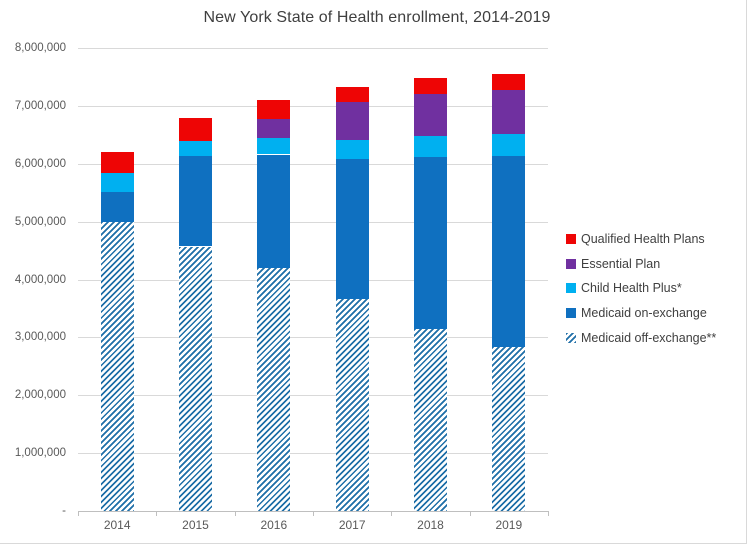 The image size is (754, 547). Describe the element at coordinates (430, 242) in the screenshot. I see `bar-segment-2018-medicaid-on-exchange` at that location.